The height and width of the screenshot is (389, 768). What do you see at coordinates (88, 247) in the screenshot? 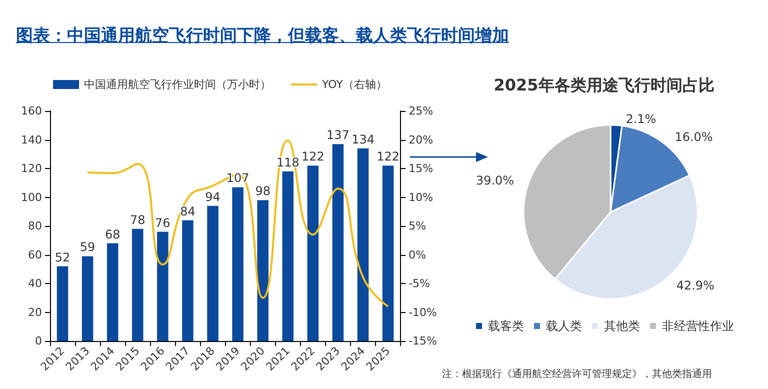
I see `data-label: 59` at bounding box center [88, 247].